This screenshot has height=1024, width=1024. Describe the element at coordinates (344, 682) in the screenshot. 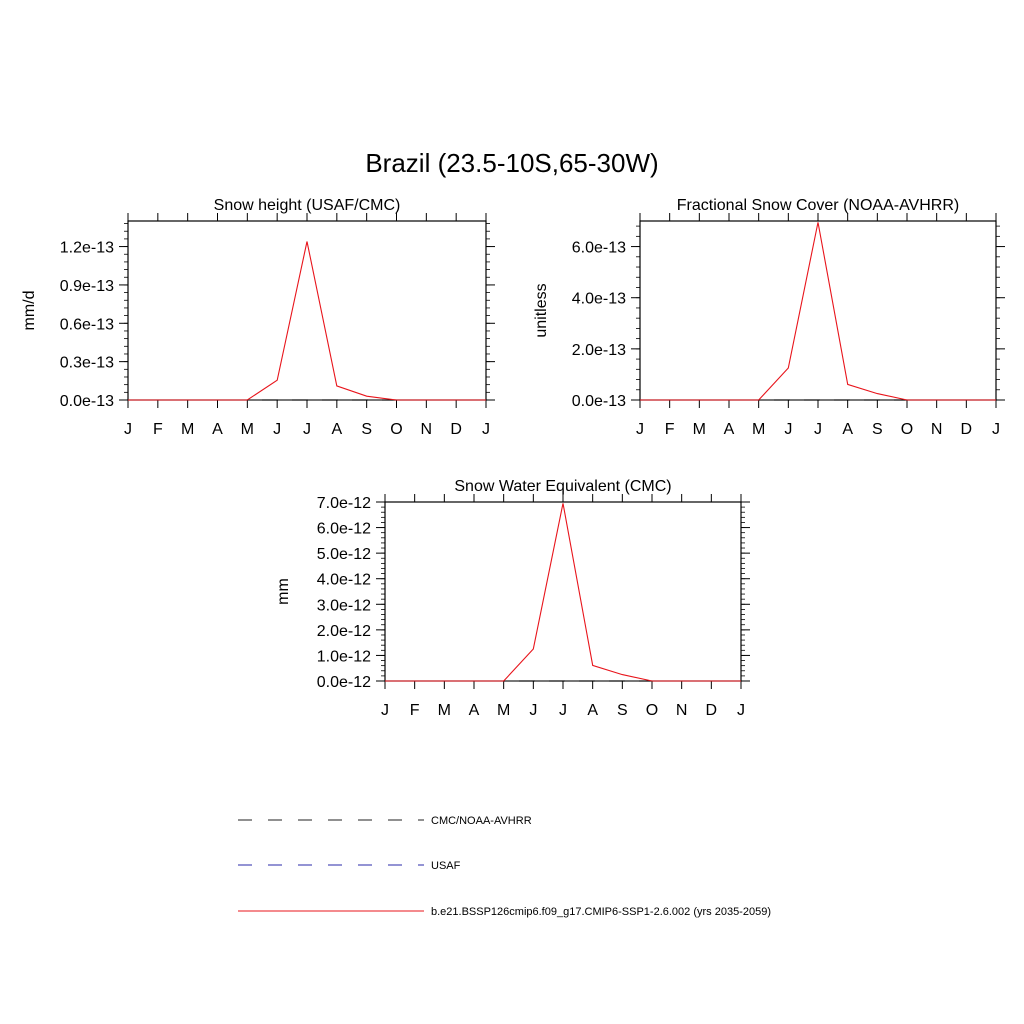

I see `y-tick-label: 0.0e-12` at that location.